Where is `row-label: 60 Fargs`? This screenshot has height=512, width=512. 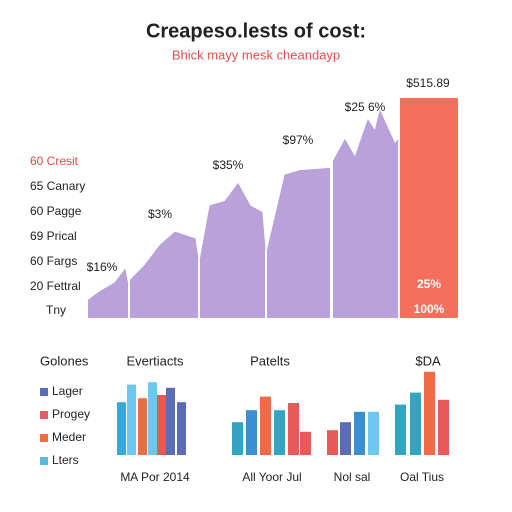 row-label: 60 Fargs is located at coordinates (53, 261).